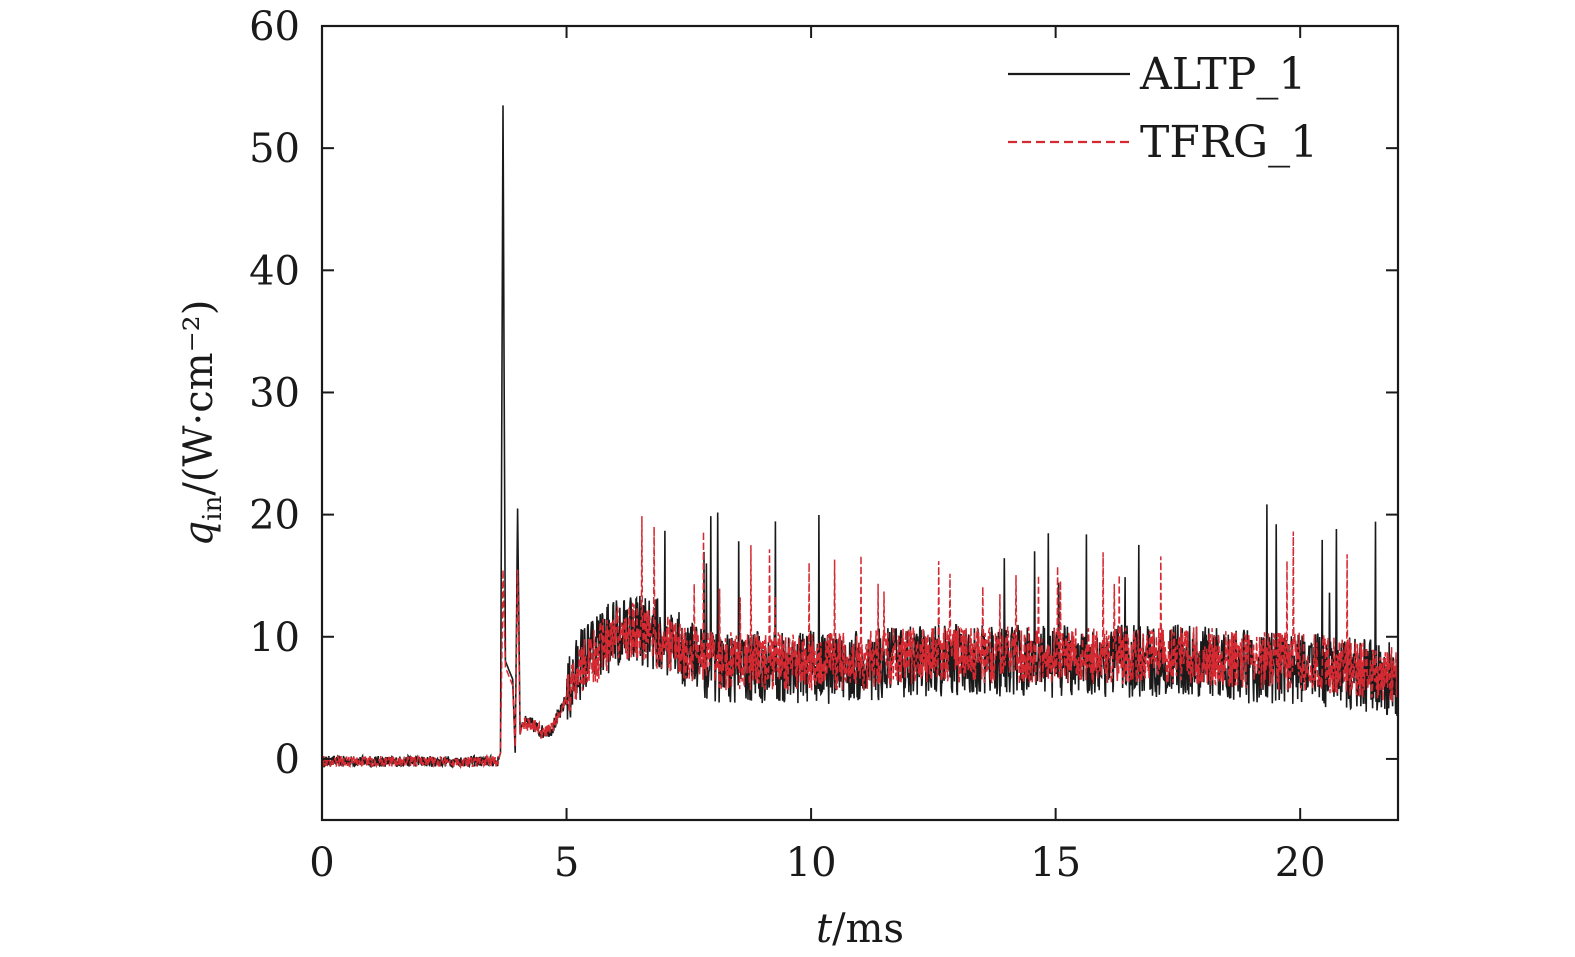 This screenshot has width=1575, height=957. I want to click on y-tick-label: 60, so click(274, 27).